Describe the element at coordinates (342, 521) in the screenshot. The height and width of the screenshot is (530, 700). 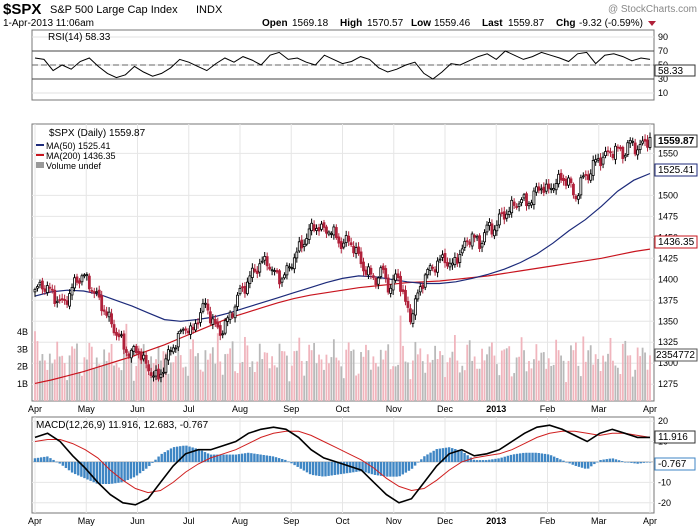
I see `macd-x-tick-label: Oct` at that location.